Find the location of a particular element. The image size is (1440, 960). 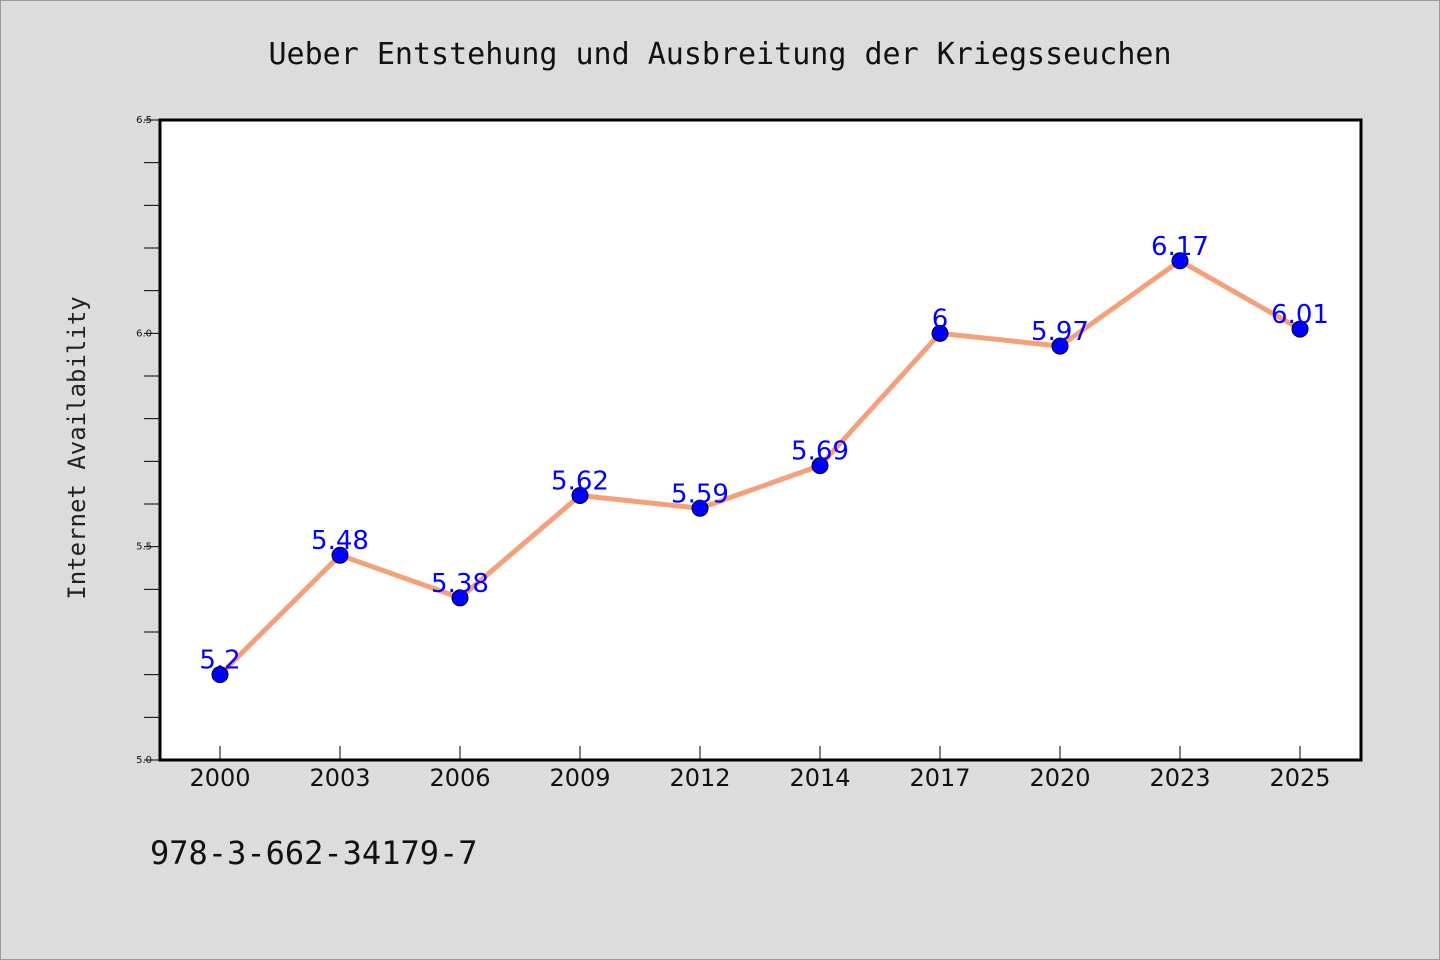

x-tick-label: 2006 is located at coordinates (459, 778).